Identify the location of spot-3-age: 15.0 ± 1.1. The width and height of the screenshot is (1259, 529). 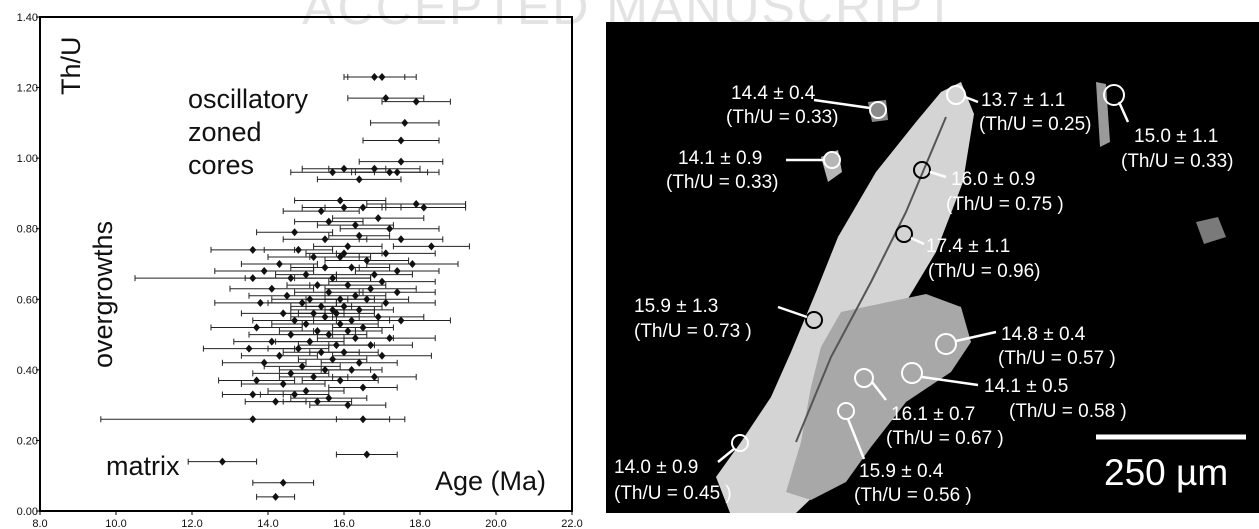
(1176, 136).